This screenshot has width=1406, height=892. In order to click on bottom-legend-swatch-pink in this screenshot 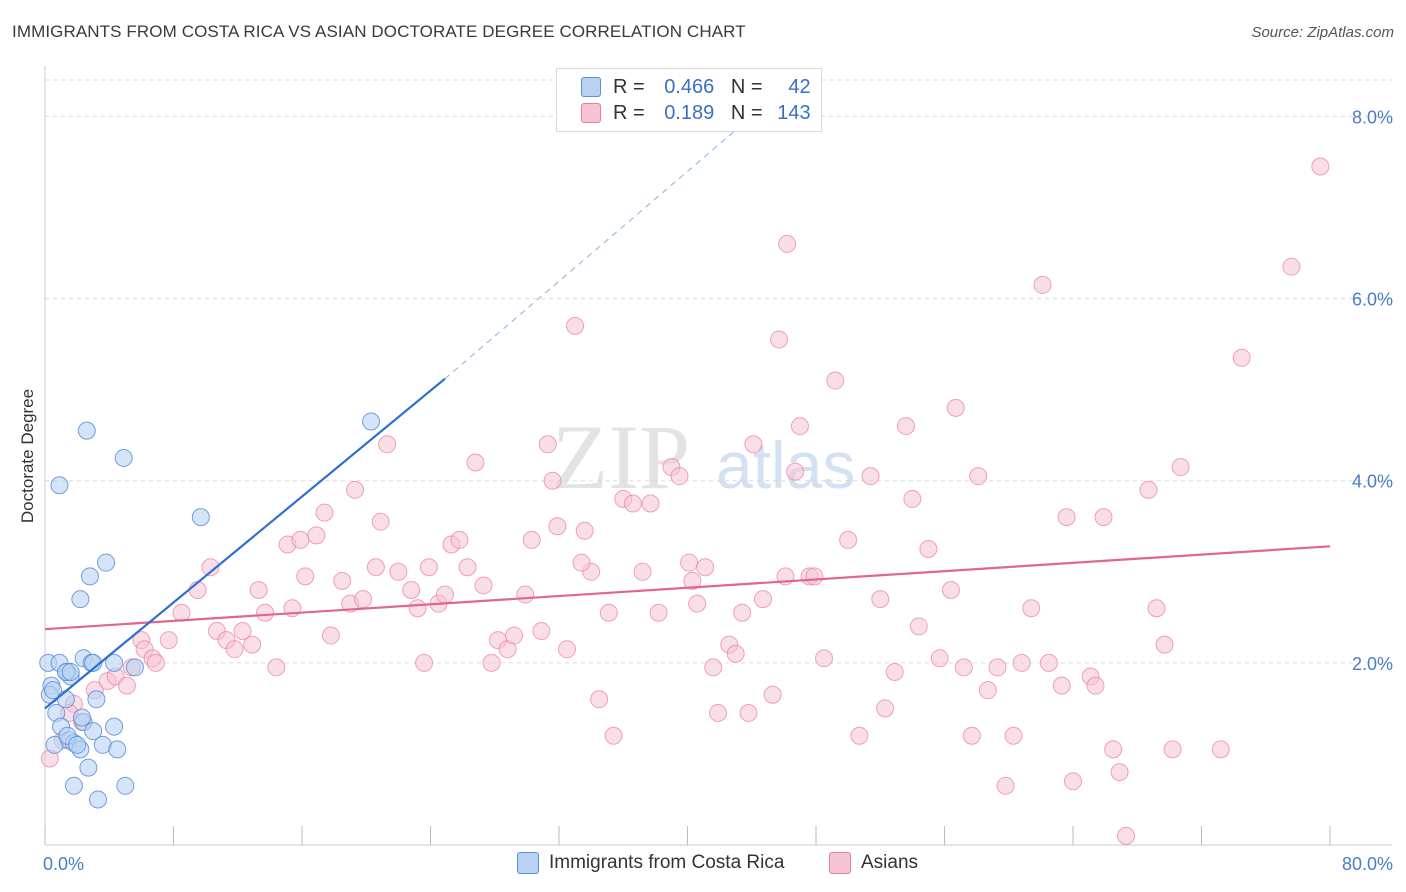, I will do `click(840, 863)`.